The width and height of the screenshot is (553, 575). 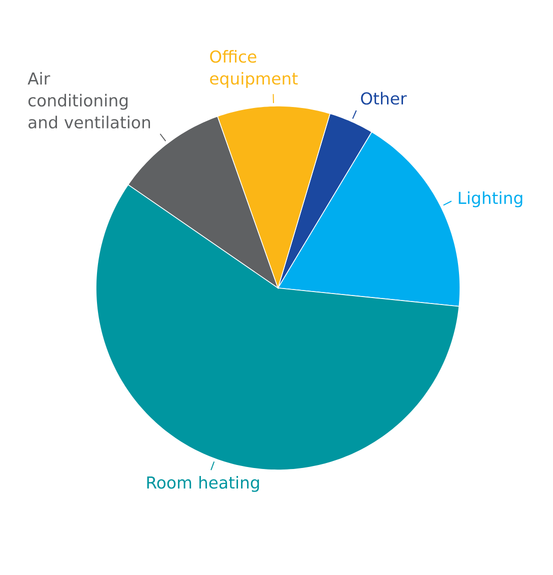 What do you see at coordinates (89, 100) in the screenshot?
I see `slice-label: Air conditioning and ventilation` at bounding box center [89, 100].